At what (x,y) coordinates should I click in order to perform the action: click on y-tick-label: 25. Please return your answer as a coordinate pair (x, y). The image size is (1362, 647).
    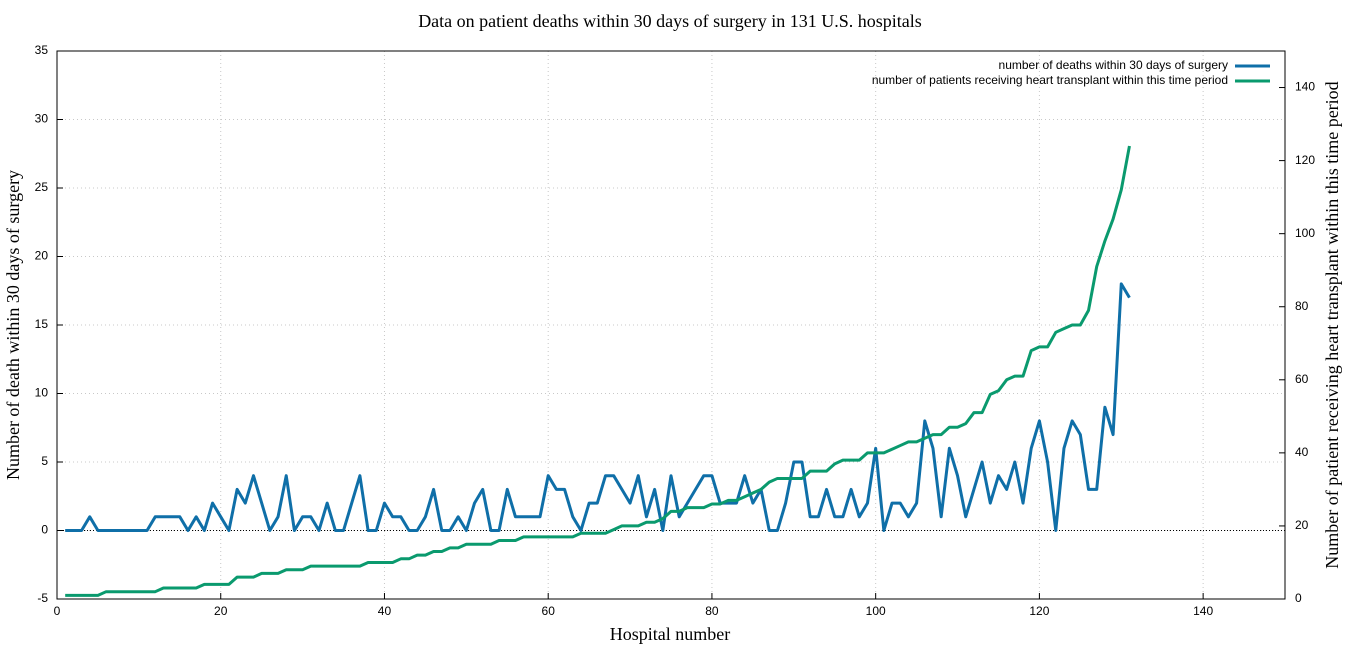
    Looking at the image, I should click on (42, 187).